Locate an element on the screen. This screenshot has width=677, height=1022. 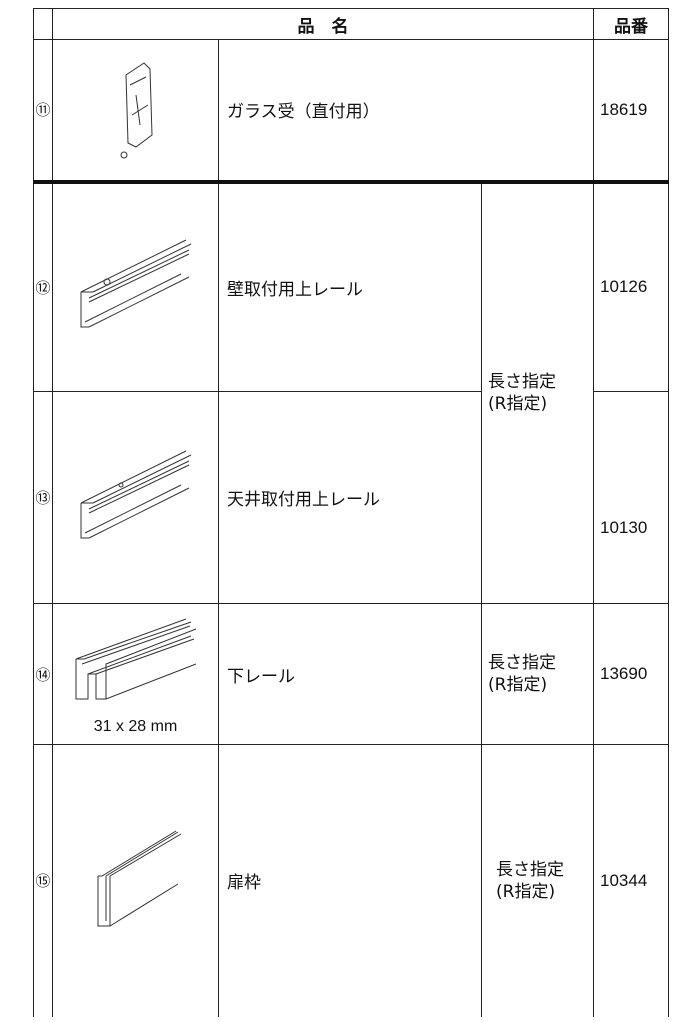
row-number: ⑮ is located at coordinates (43, 880).